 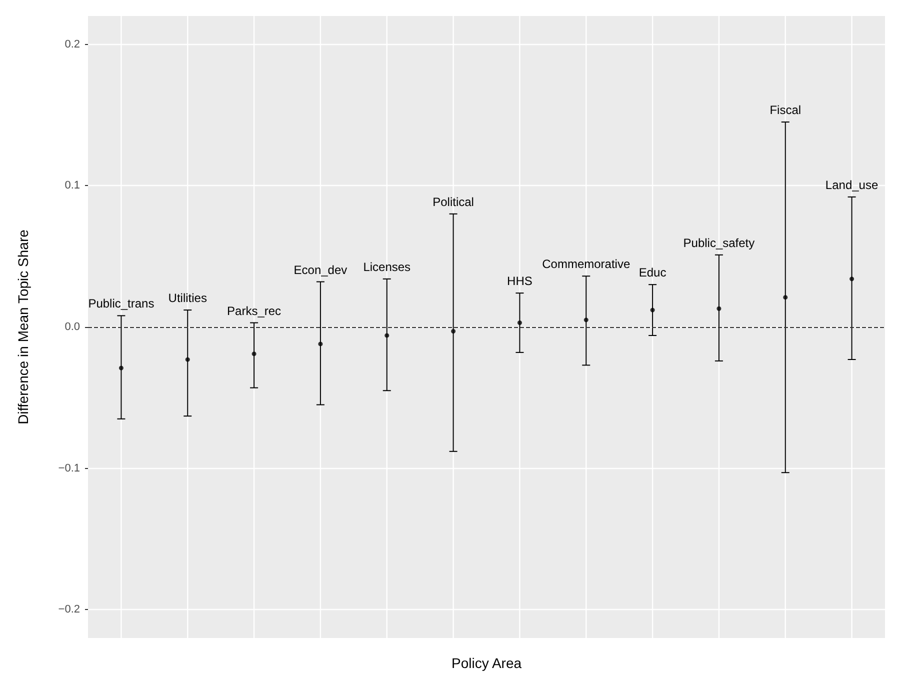 I want to click on y-axis-title: Difference in Mean Topic Share, so click(x=23, y=326).